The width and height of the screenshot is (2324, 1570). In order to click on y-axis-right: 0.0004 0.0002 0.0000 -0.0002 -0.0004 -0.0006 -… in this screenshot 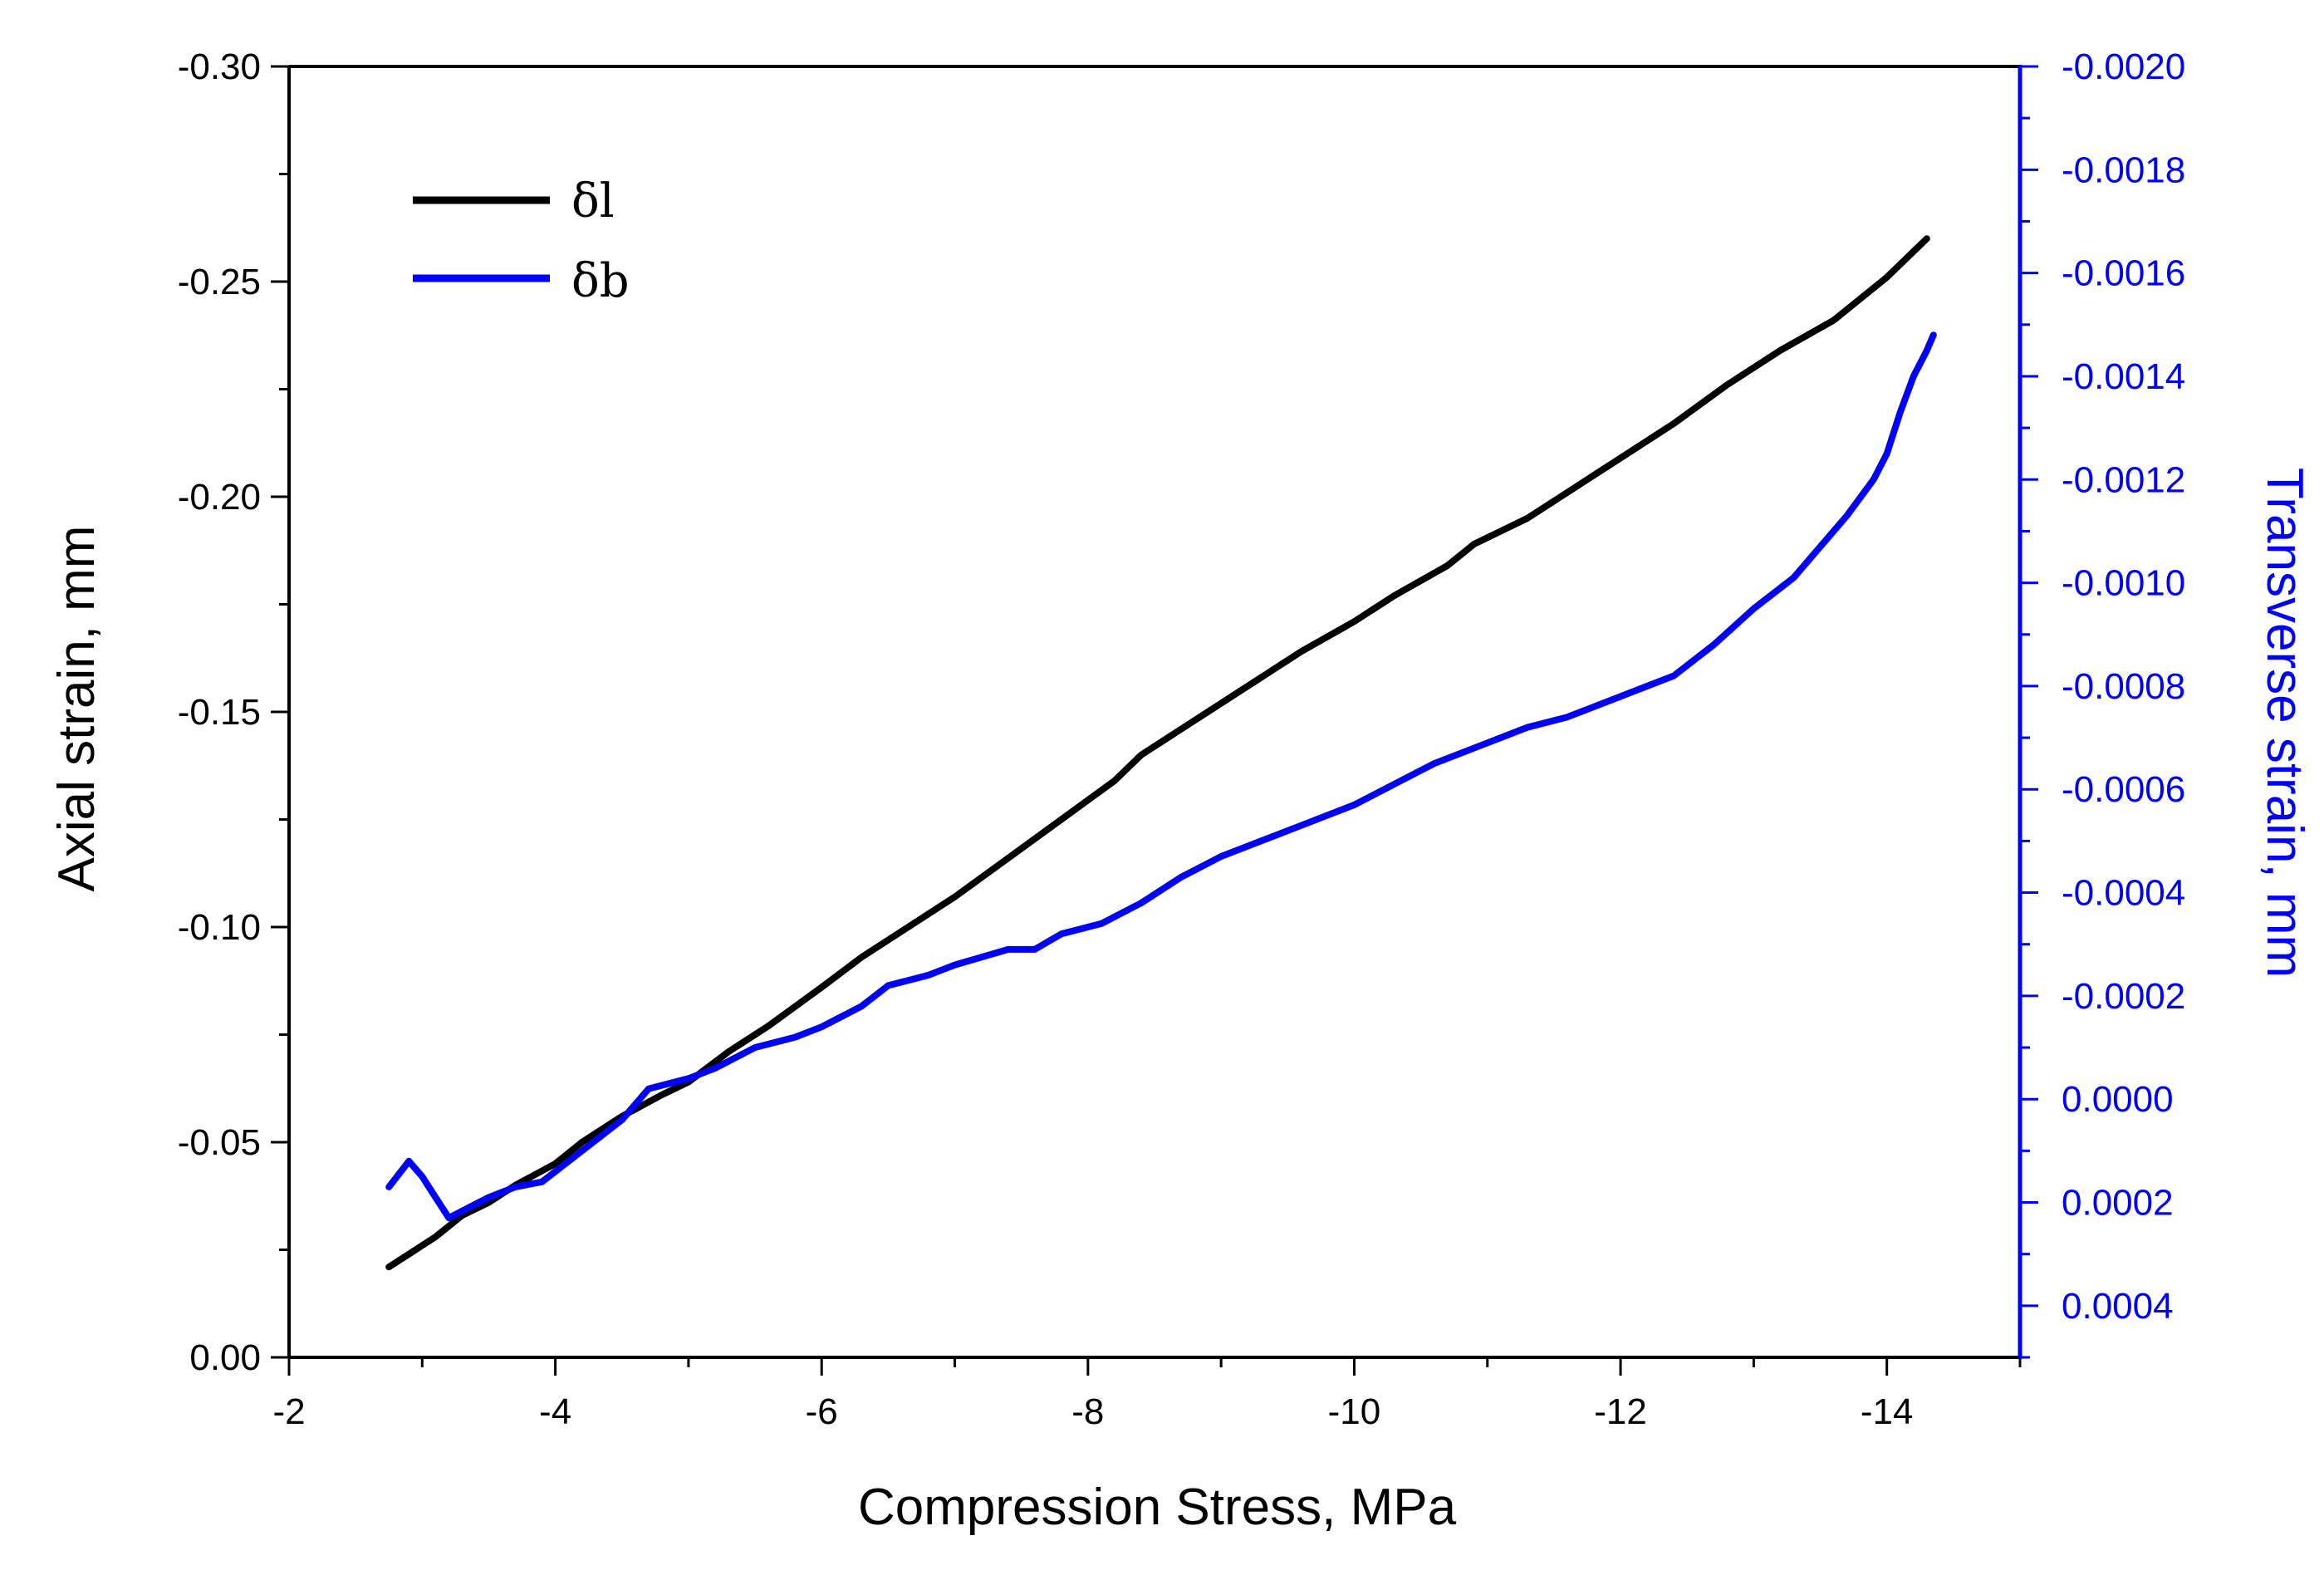, I will do `click(2102, 703)`.